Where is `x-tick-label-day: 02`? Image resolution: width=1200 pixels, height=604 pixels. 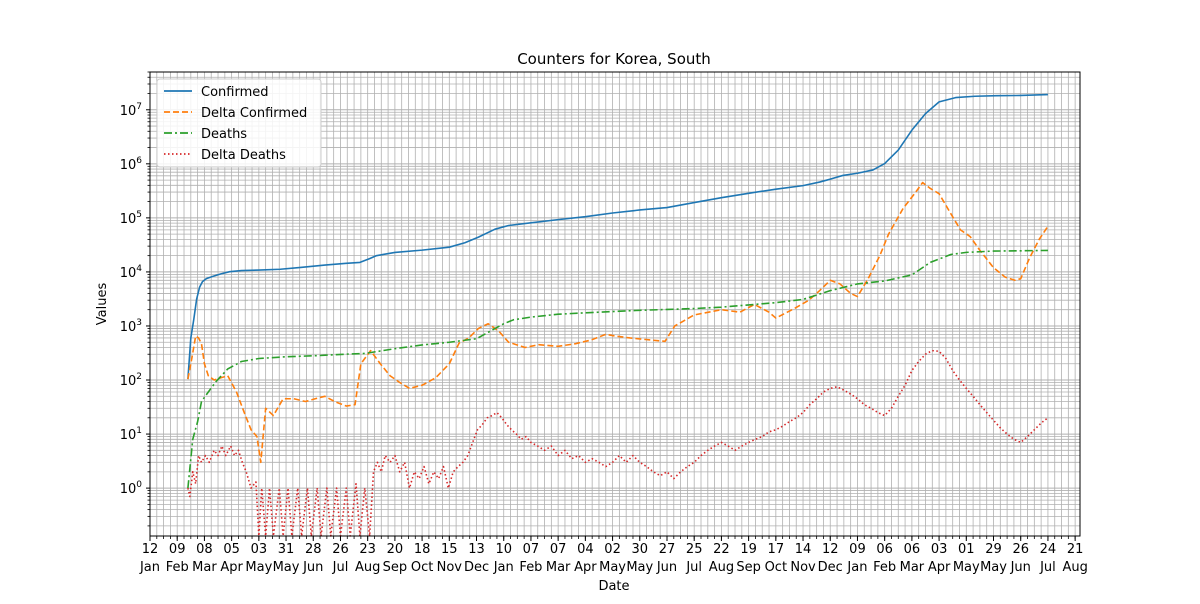
x-tick-label-day: 02 is located at coordinates (612, 549).